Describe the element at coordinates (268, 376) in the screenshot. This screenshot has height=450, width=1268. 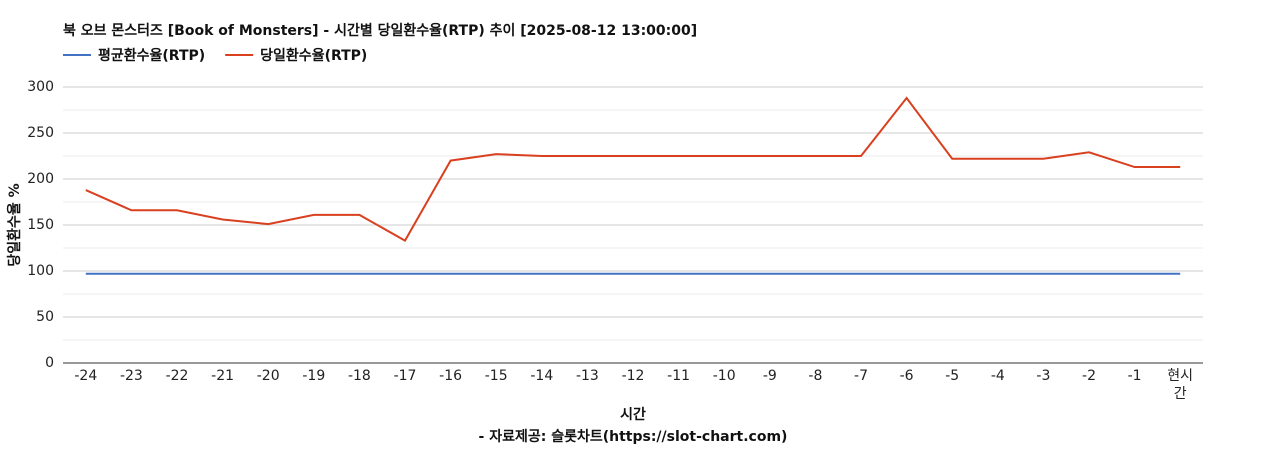
I see `x-tick-label: -20` at that location.